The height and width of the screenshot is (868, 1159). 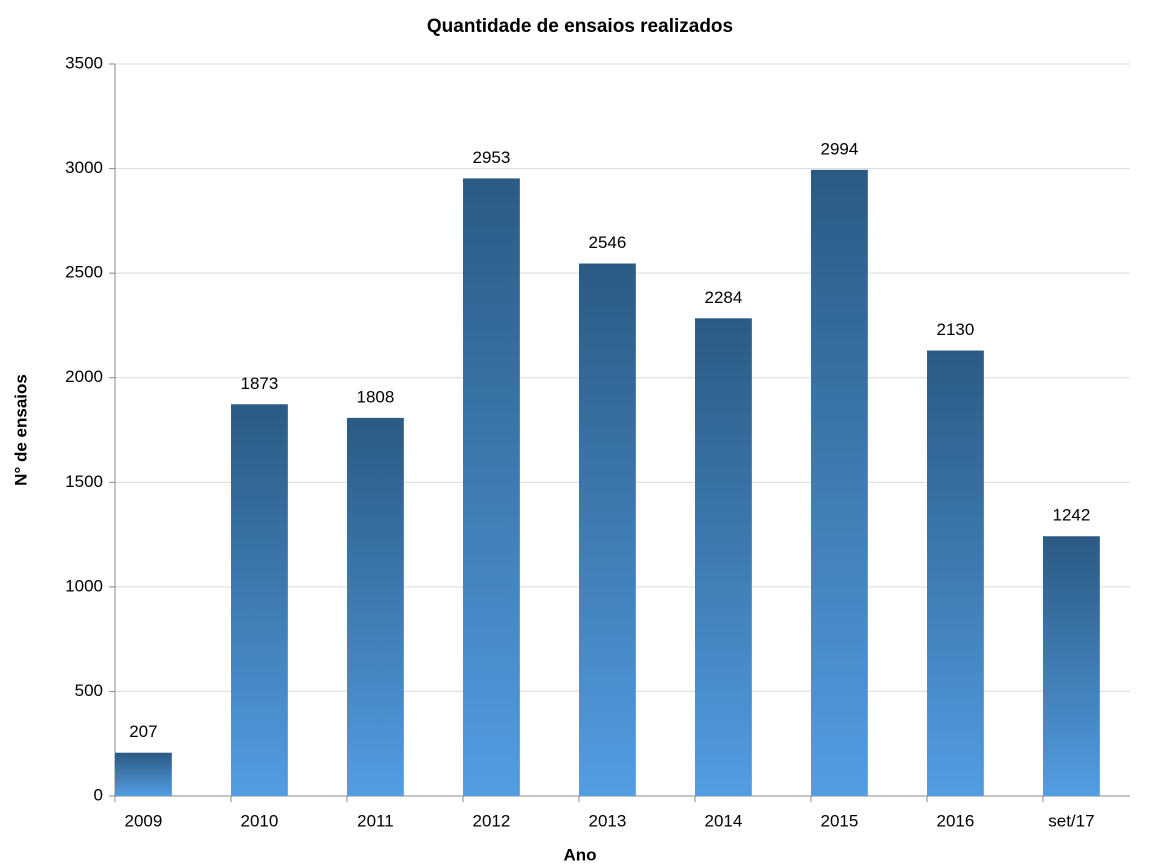 I want to click on y-tick-label: 500, so click(x=89, y=690).